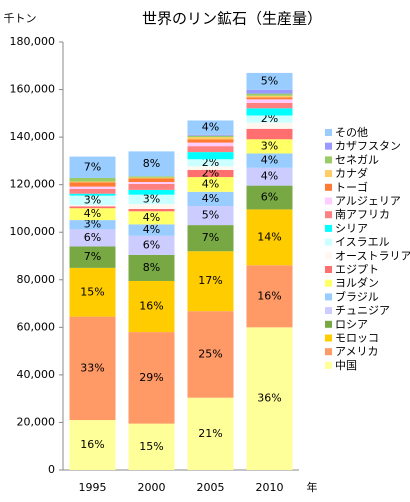 This screenshot has height=502, width=410. Describe the element at coordinates (362, 310) in the screenshot. I see `legend-label: チュニジア` at that location.